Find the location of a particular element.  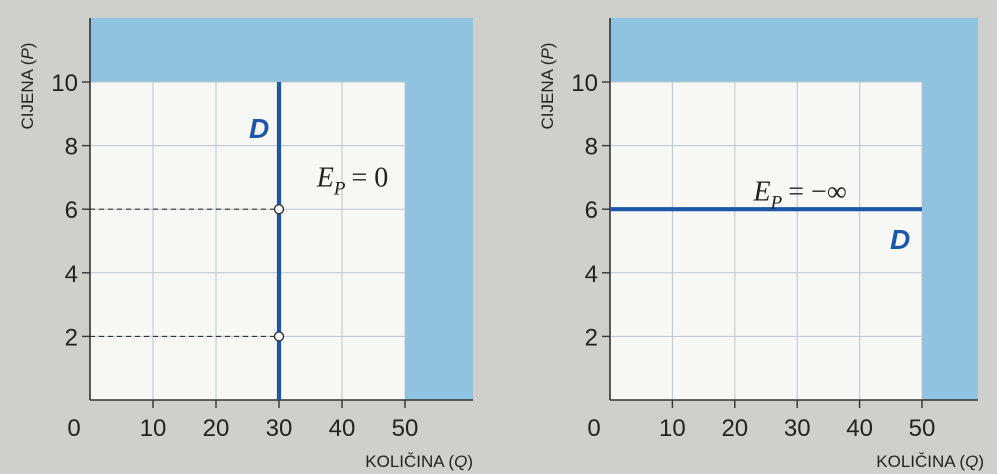

annotation-relation: = 0 is located at coordinates (370, 177).